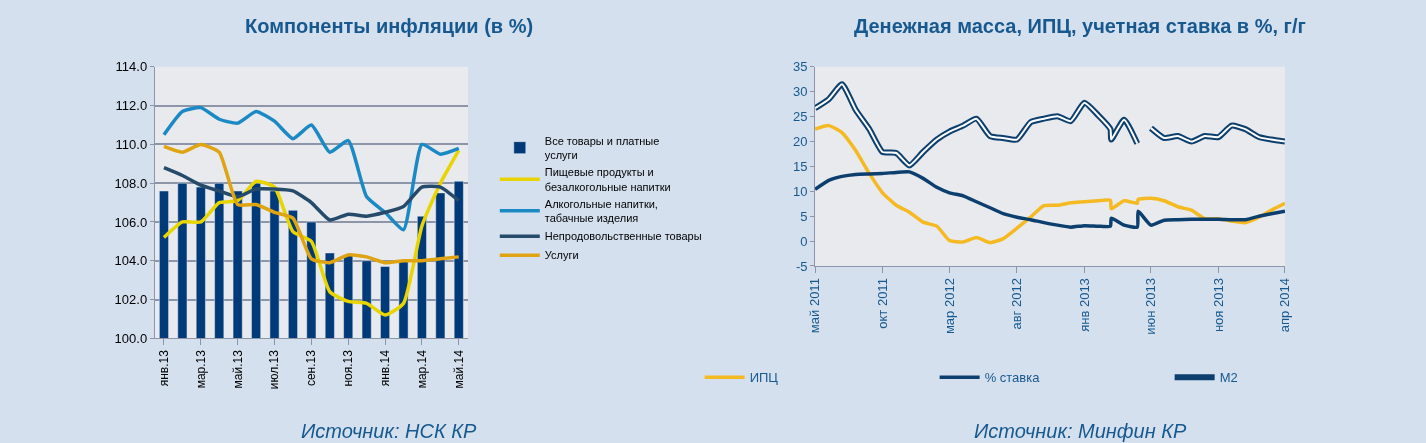 The width and height of the screenshot is (1426, 443). Describe the element at coordinates (348, 368) in the screenshot. I see `x-tick-label: ноя.13` at that location.